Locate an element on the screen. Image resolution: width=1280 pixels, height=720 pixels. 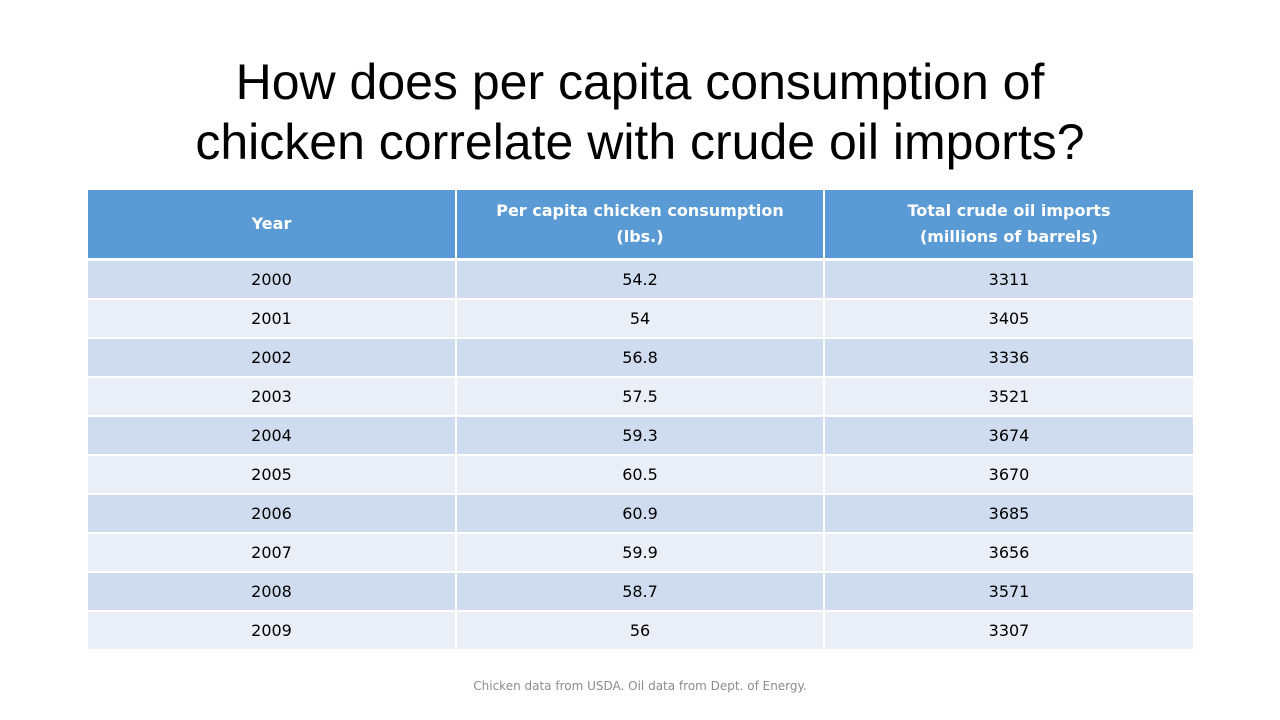
cell-chicken: 54.2 is located at coordinates (640, 279).